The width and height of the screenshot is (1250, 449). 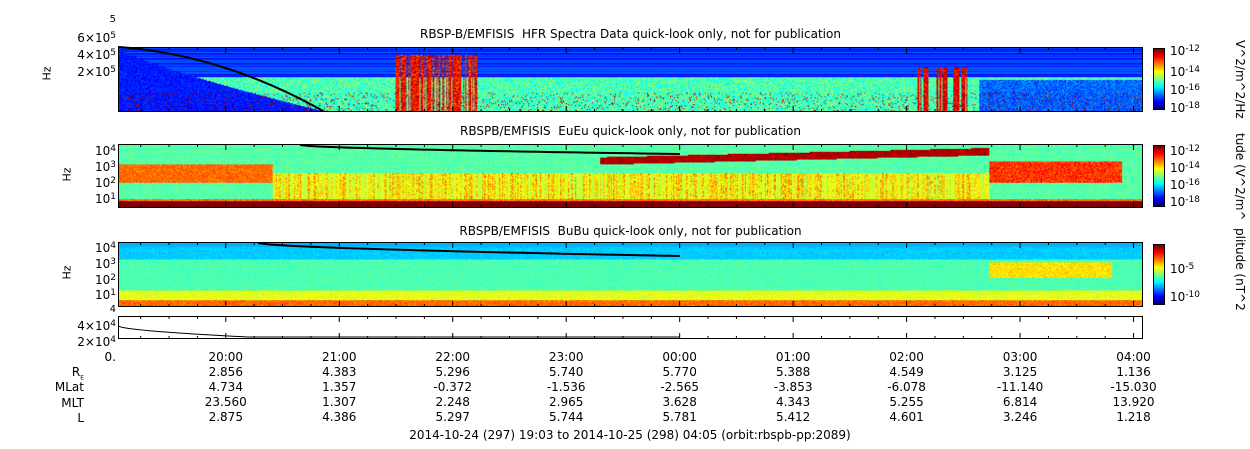 What do you see at coordinates (339, 417) in the screenshot?
I see `ephem-value: 4.386` at bounding box center [339, 417].